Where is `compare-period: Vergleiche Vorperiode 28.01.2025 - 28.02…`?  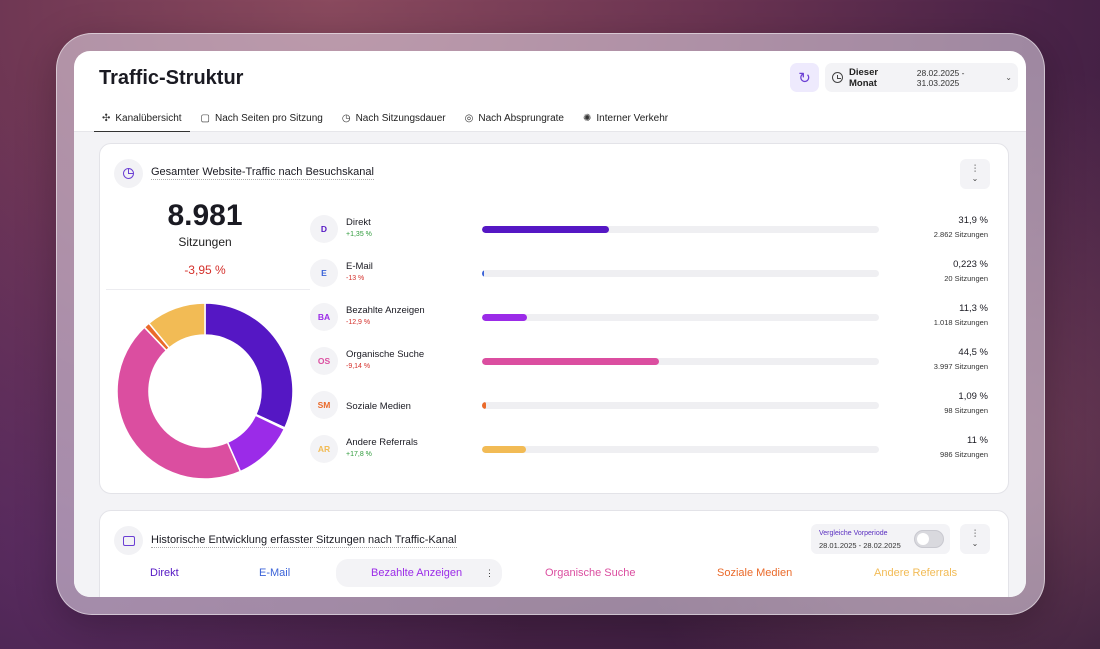 compare-period: Vergleiche Vorperiode 28.01.2025 - 28.02… is located at coordinates (880, 539).